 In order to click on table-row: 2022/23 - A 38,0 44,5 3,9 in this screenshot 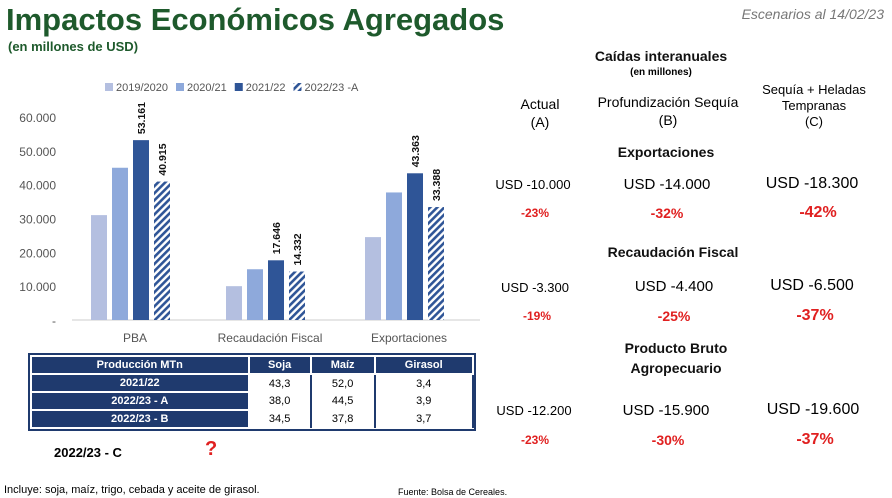, I will do `click(252, 401)`.